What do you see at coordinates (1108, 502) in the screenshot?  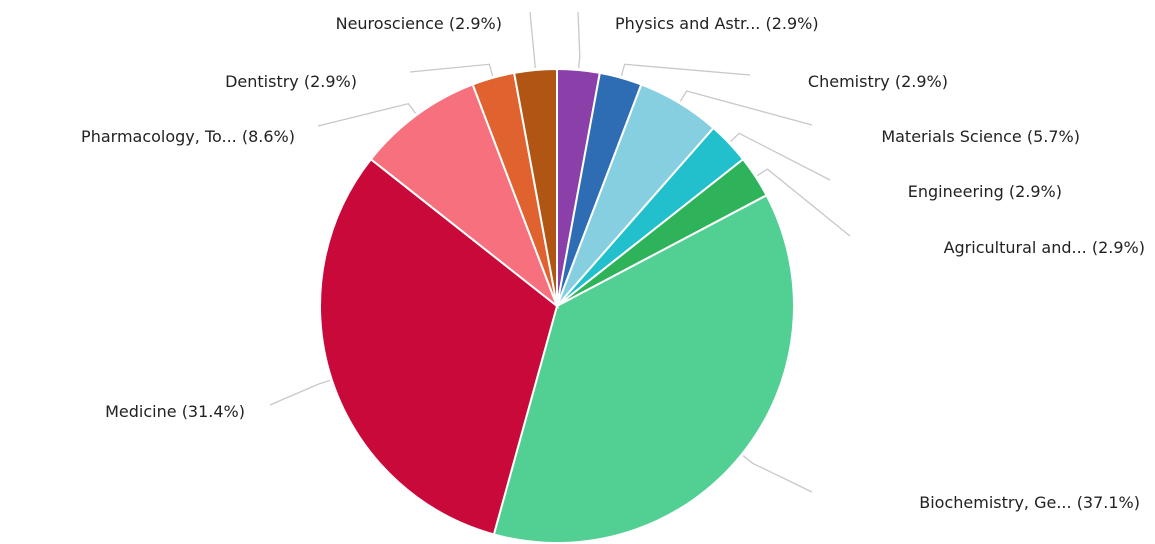 I see `slice-value-label: (37.1%)` at bounding box center [1108, 502].